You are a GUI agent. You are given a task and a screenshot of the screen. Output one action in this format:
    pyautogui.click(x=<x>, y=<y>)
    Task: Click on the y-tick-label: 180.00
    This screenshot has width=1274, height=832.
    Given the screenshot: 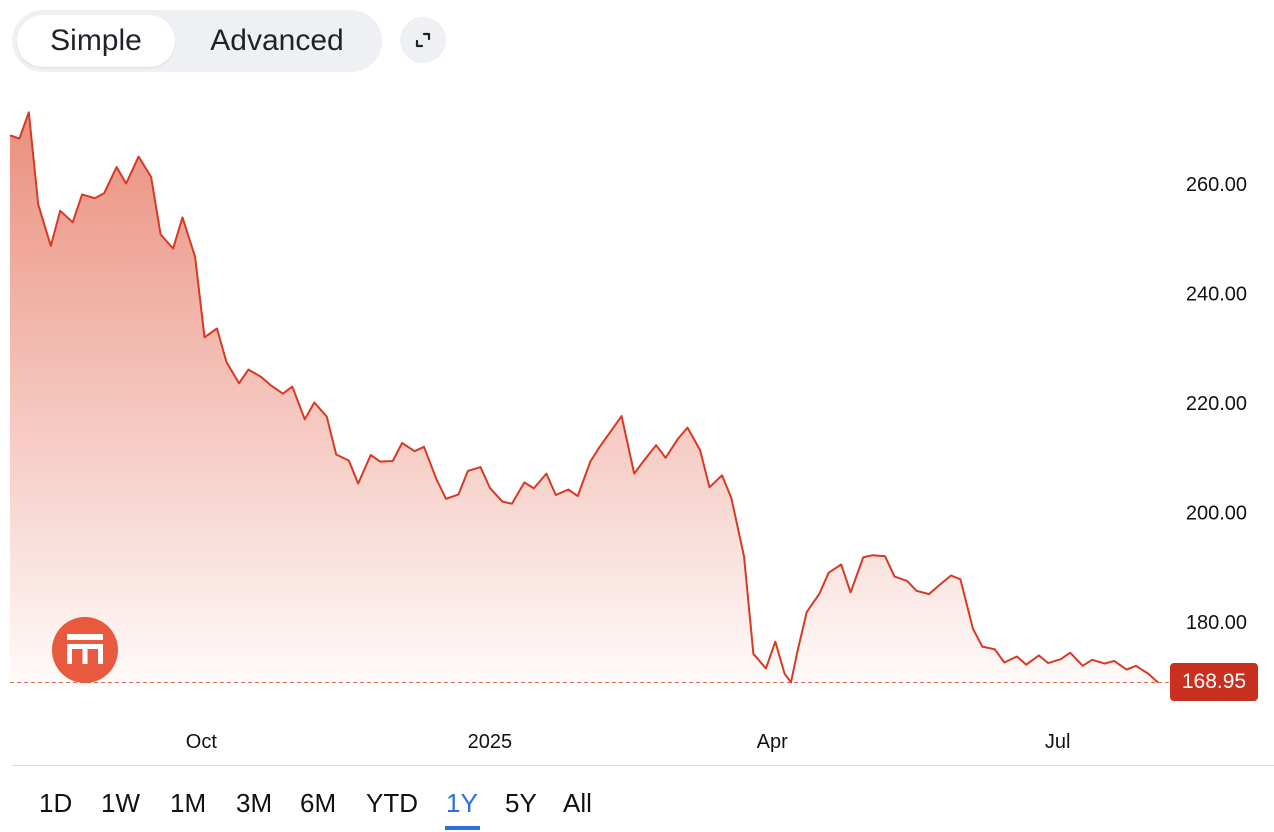 What is the action you would take?
    pyautogui.click(x=1216, y=623)
    